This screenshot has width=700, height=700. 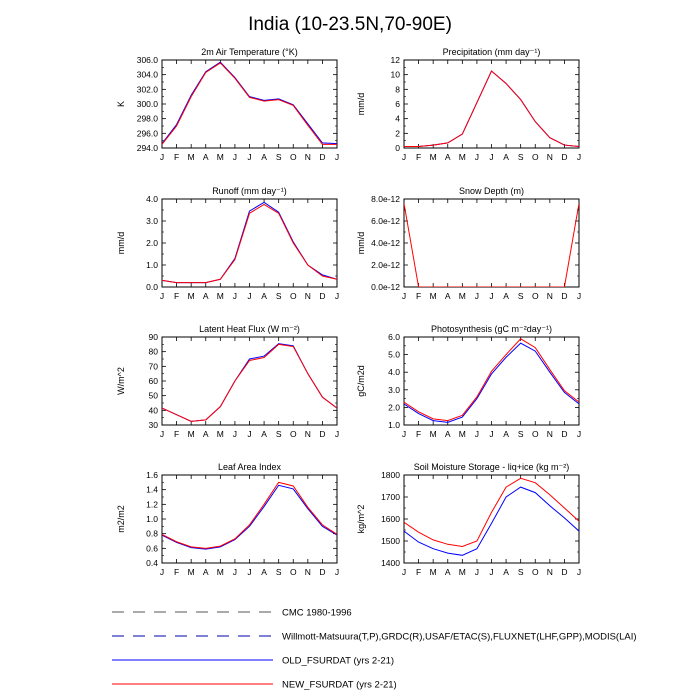 What do you see at coordinates (397, 148) in the screenshot?
I see `y-tick-label: 0` at bounding box center [397, 148].